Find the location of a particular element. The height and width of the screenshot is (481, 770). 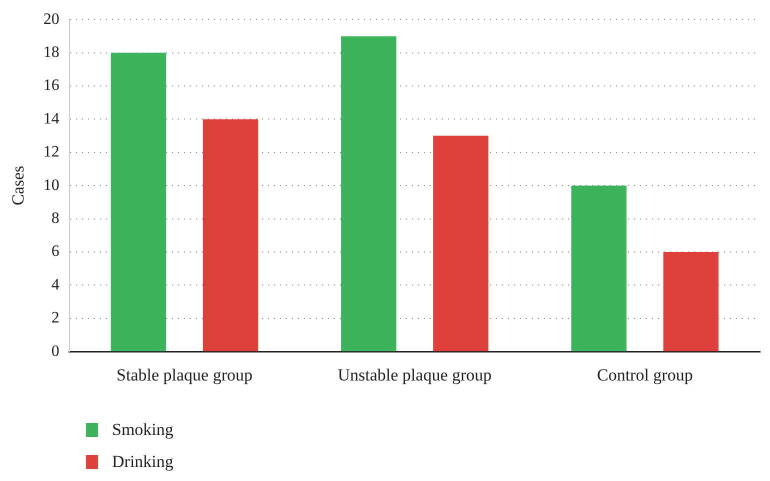

y-tick-label: 10 is located at coordinates (51, 185).